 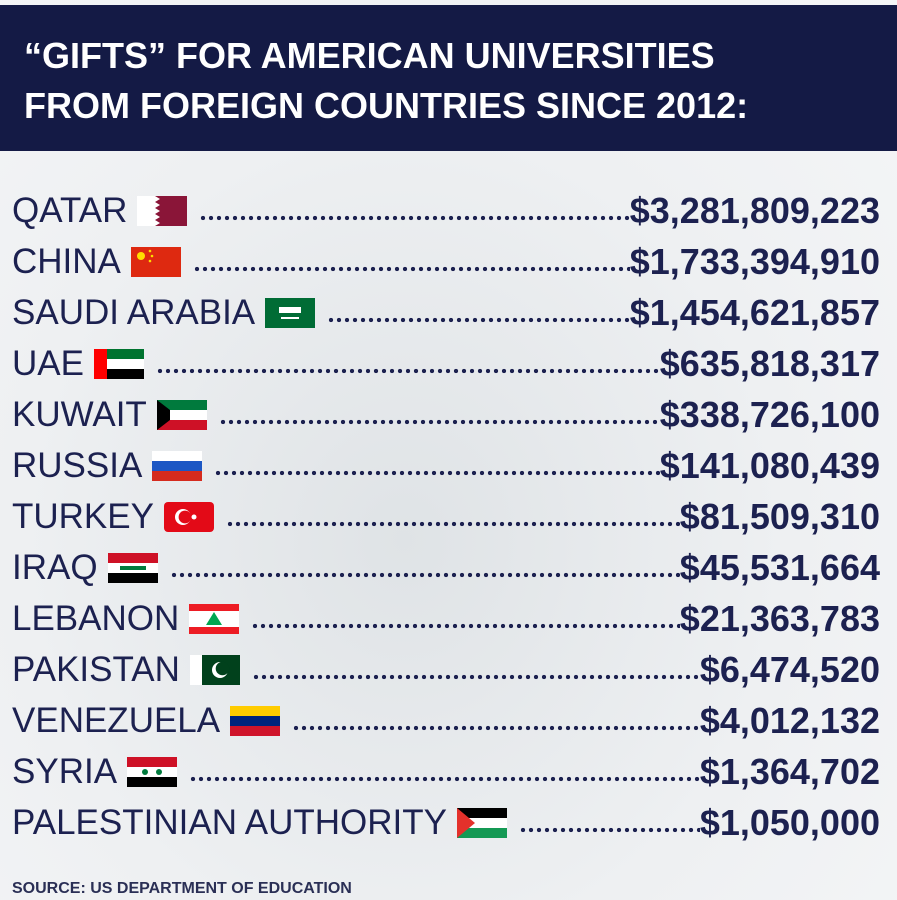 What do you see at coordinates (446, 771) in the screenshot?
I see `row: SYRIA $1,364,702` at bounding box center [446, 771].